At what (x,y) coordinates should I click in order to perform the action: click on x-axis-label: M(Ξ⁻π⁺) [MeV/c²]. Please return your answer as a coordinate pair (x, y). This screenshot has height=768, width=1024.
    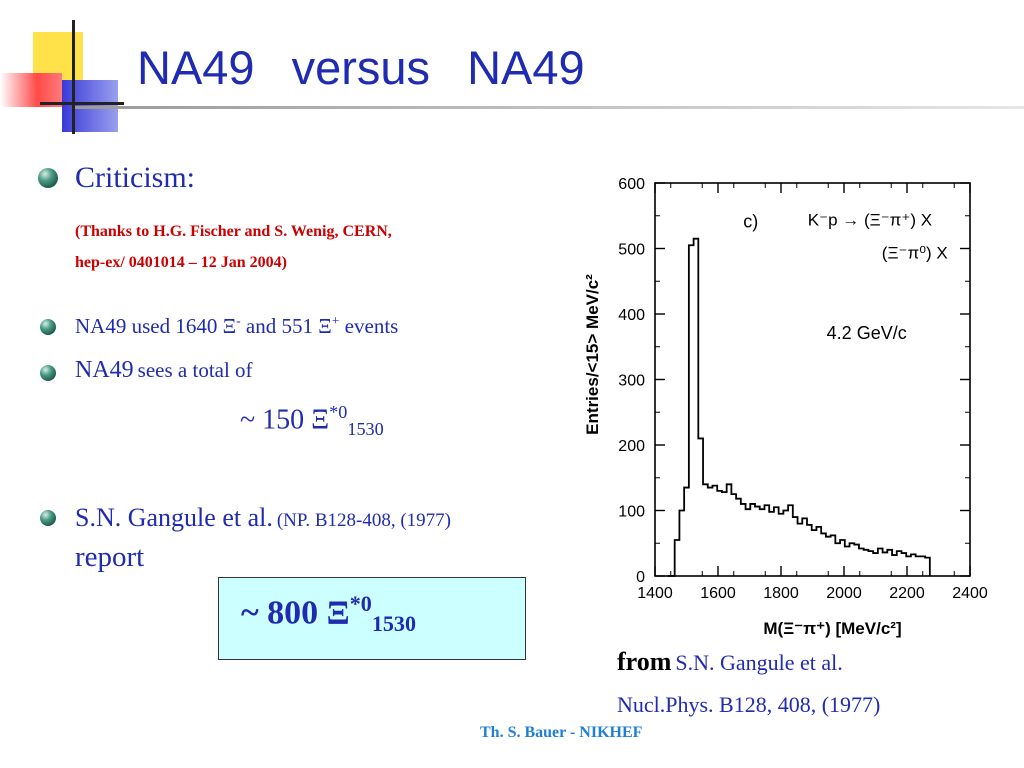
    Looking at the image, I should click on (832, 628).